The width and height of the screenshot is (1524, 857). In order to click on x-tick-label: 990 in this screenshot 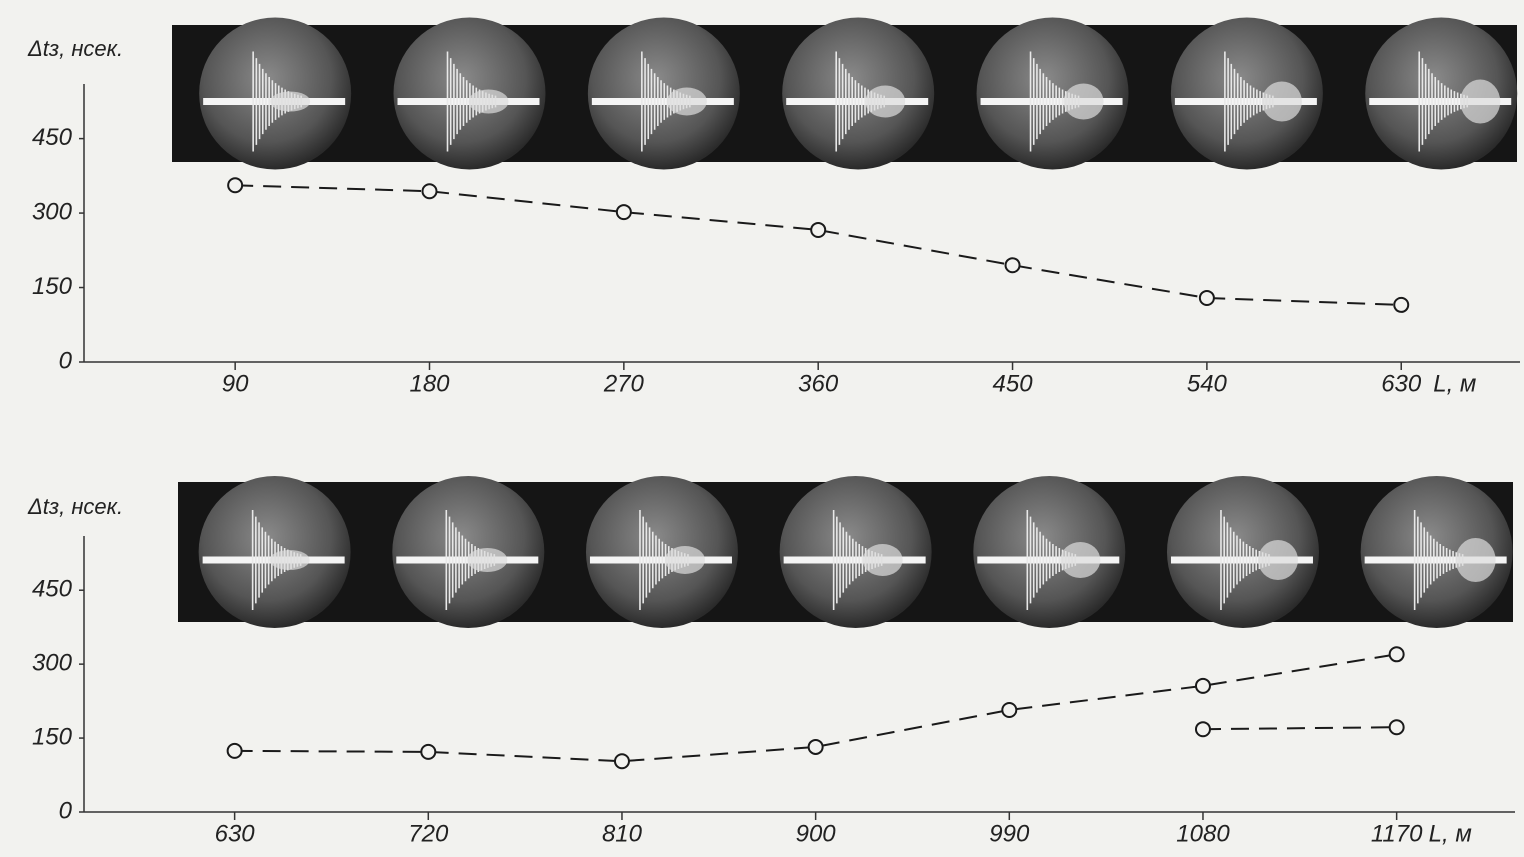, I will do `click(1009, 833)`.